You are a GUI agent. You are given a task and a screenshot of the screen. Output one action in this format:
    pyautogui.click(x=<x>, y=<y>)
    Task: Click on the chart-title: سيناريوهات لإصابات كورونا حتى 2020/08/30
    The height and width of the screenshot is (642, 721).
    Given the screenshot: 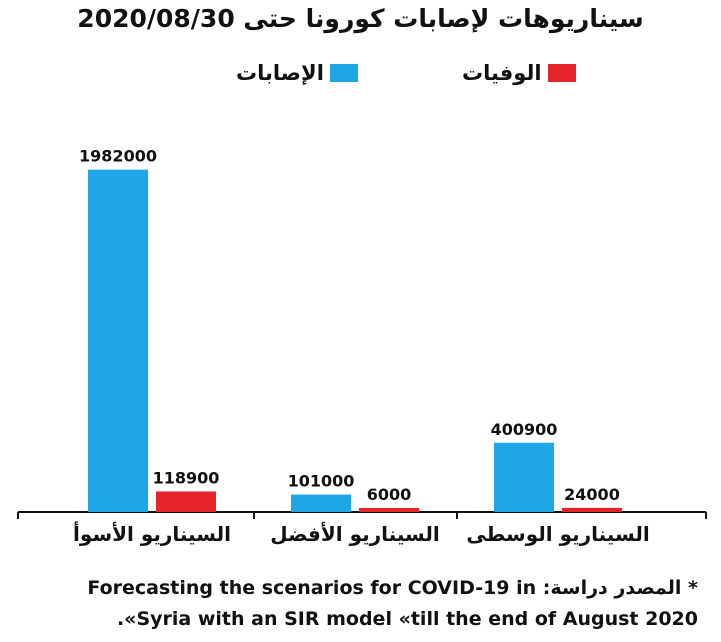 What is the action you would take?
    pyautogui.click(x=360, y=18)
    